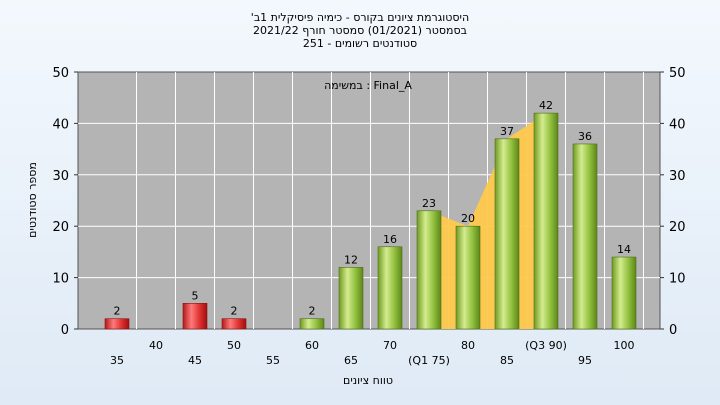  I want to click on chart-annotation: במשימה : Final_A, so click(368, 85).